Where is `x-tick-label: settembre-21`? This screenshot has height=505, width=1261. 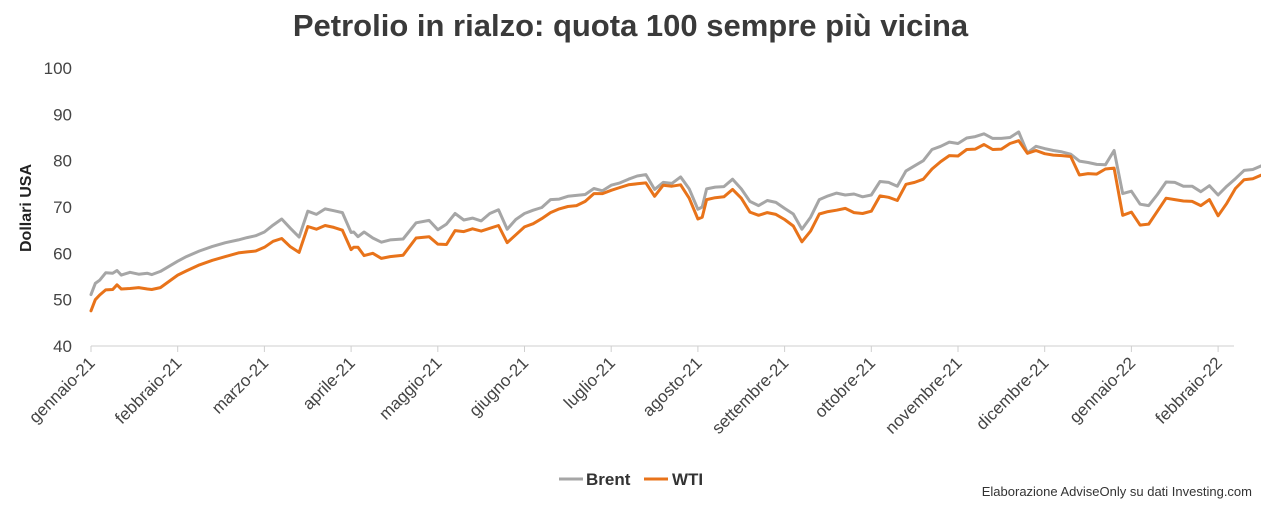
x-tick-label: settembre-21 is located at coordinates (750, 395).